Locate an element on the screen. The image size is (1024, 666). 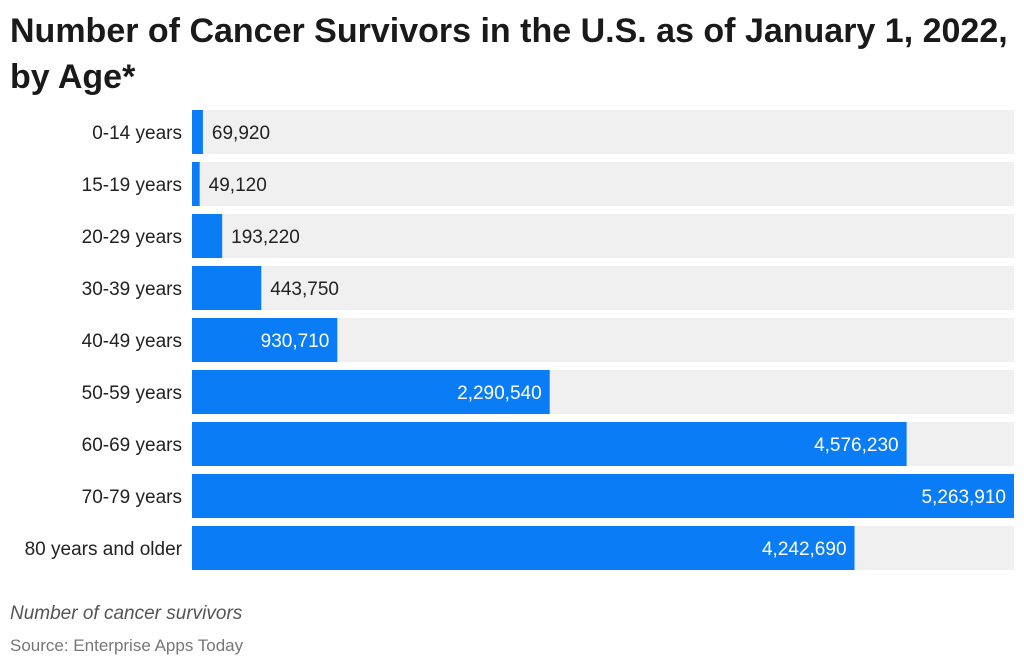
category-label: 20-29 years is located at coordinates (132, 237).